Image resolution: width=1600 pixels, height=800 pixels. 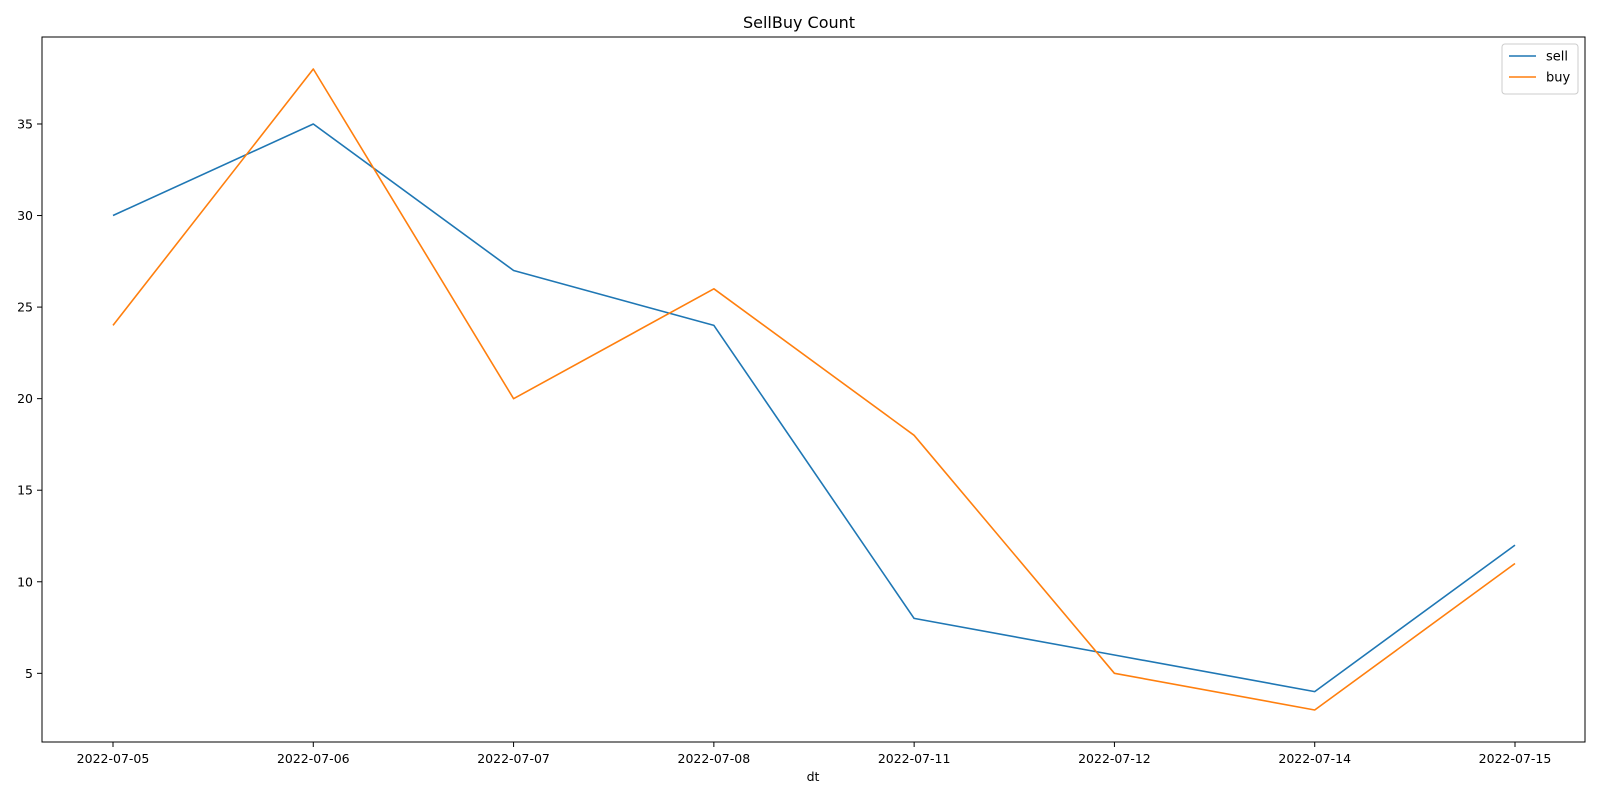 What do you see at coordinates (513, 758) in the screenshot?
I see `x-tick-label: 2022-07-07` at bounding box center [513, 758].